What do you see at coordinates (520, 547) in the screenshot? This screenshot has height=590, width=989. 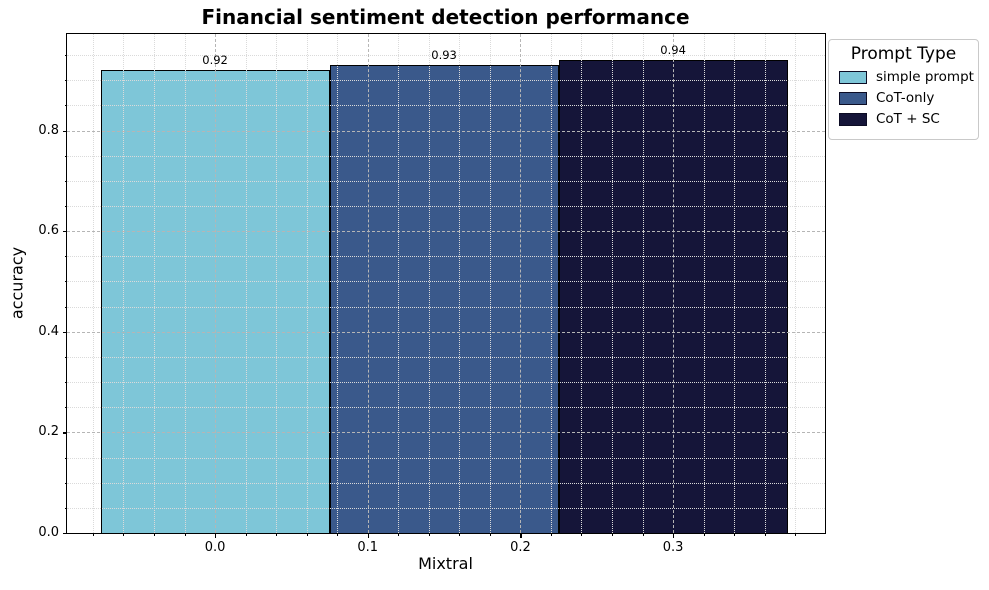 I see `x-tick-label: 0.2` at bounding box center [520, 547].